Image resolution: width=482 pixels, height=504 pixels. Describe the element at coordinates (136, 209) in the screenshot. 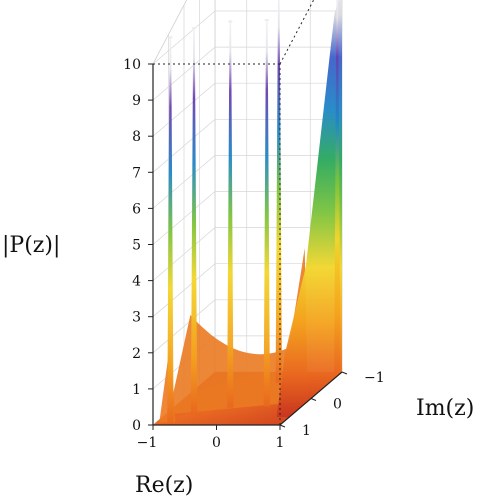

I see `z-tick-label: 6` at that location.